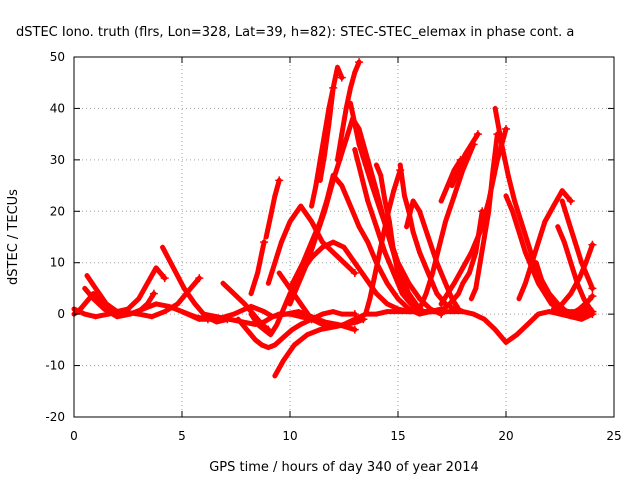 The image size is (640, 480). I want to click on series-arc-s, so click(323, 146).